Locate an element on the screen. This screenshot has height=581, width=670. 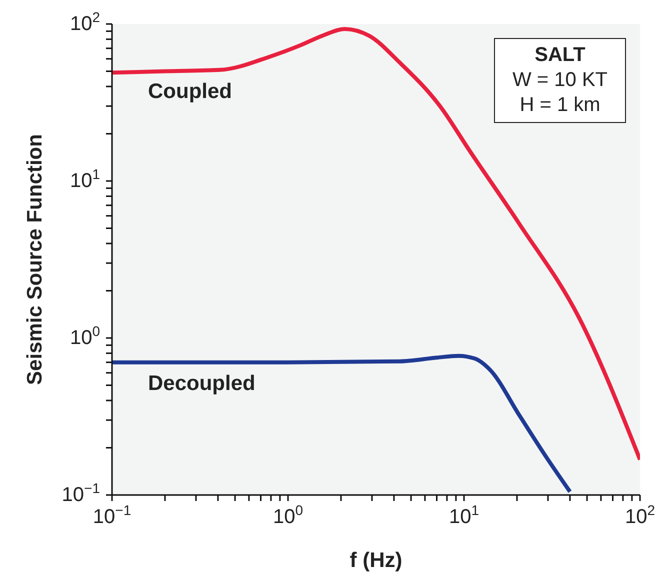
series-label: Coupled is located at coordinates (190, 92).